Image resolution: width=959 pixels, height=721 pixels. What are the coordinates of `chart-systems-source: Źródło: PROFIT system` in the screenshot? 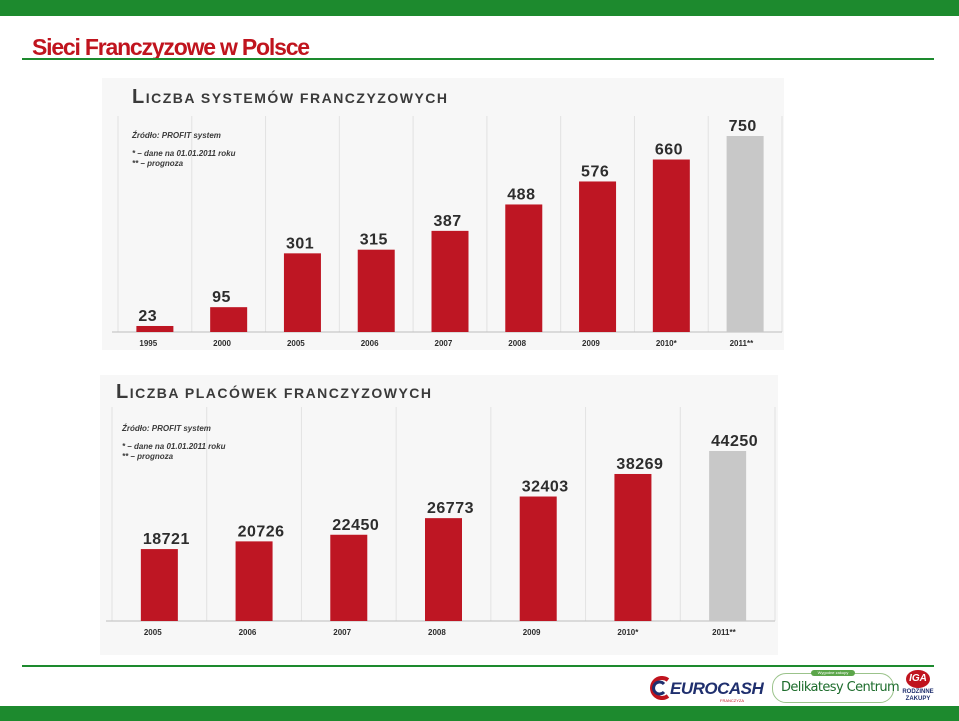 It's located at (176, 135).